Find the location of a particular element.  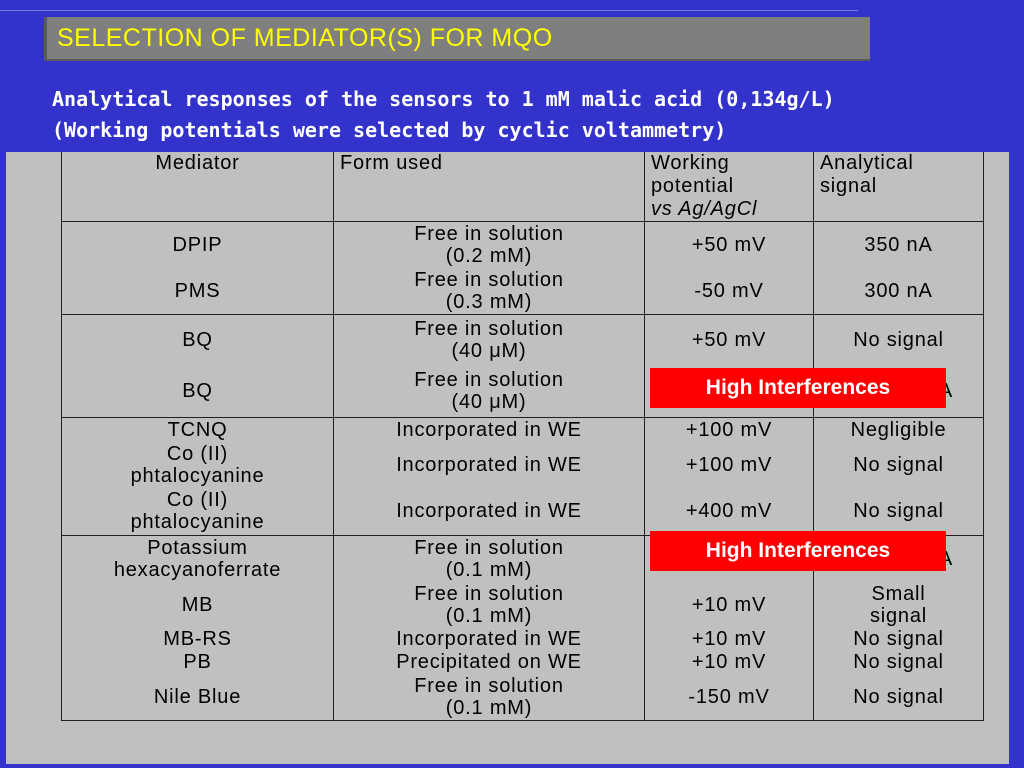

cell-signal: 300 nA is located at coordinates (898, 291).